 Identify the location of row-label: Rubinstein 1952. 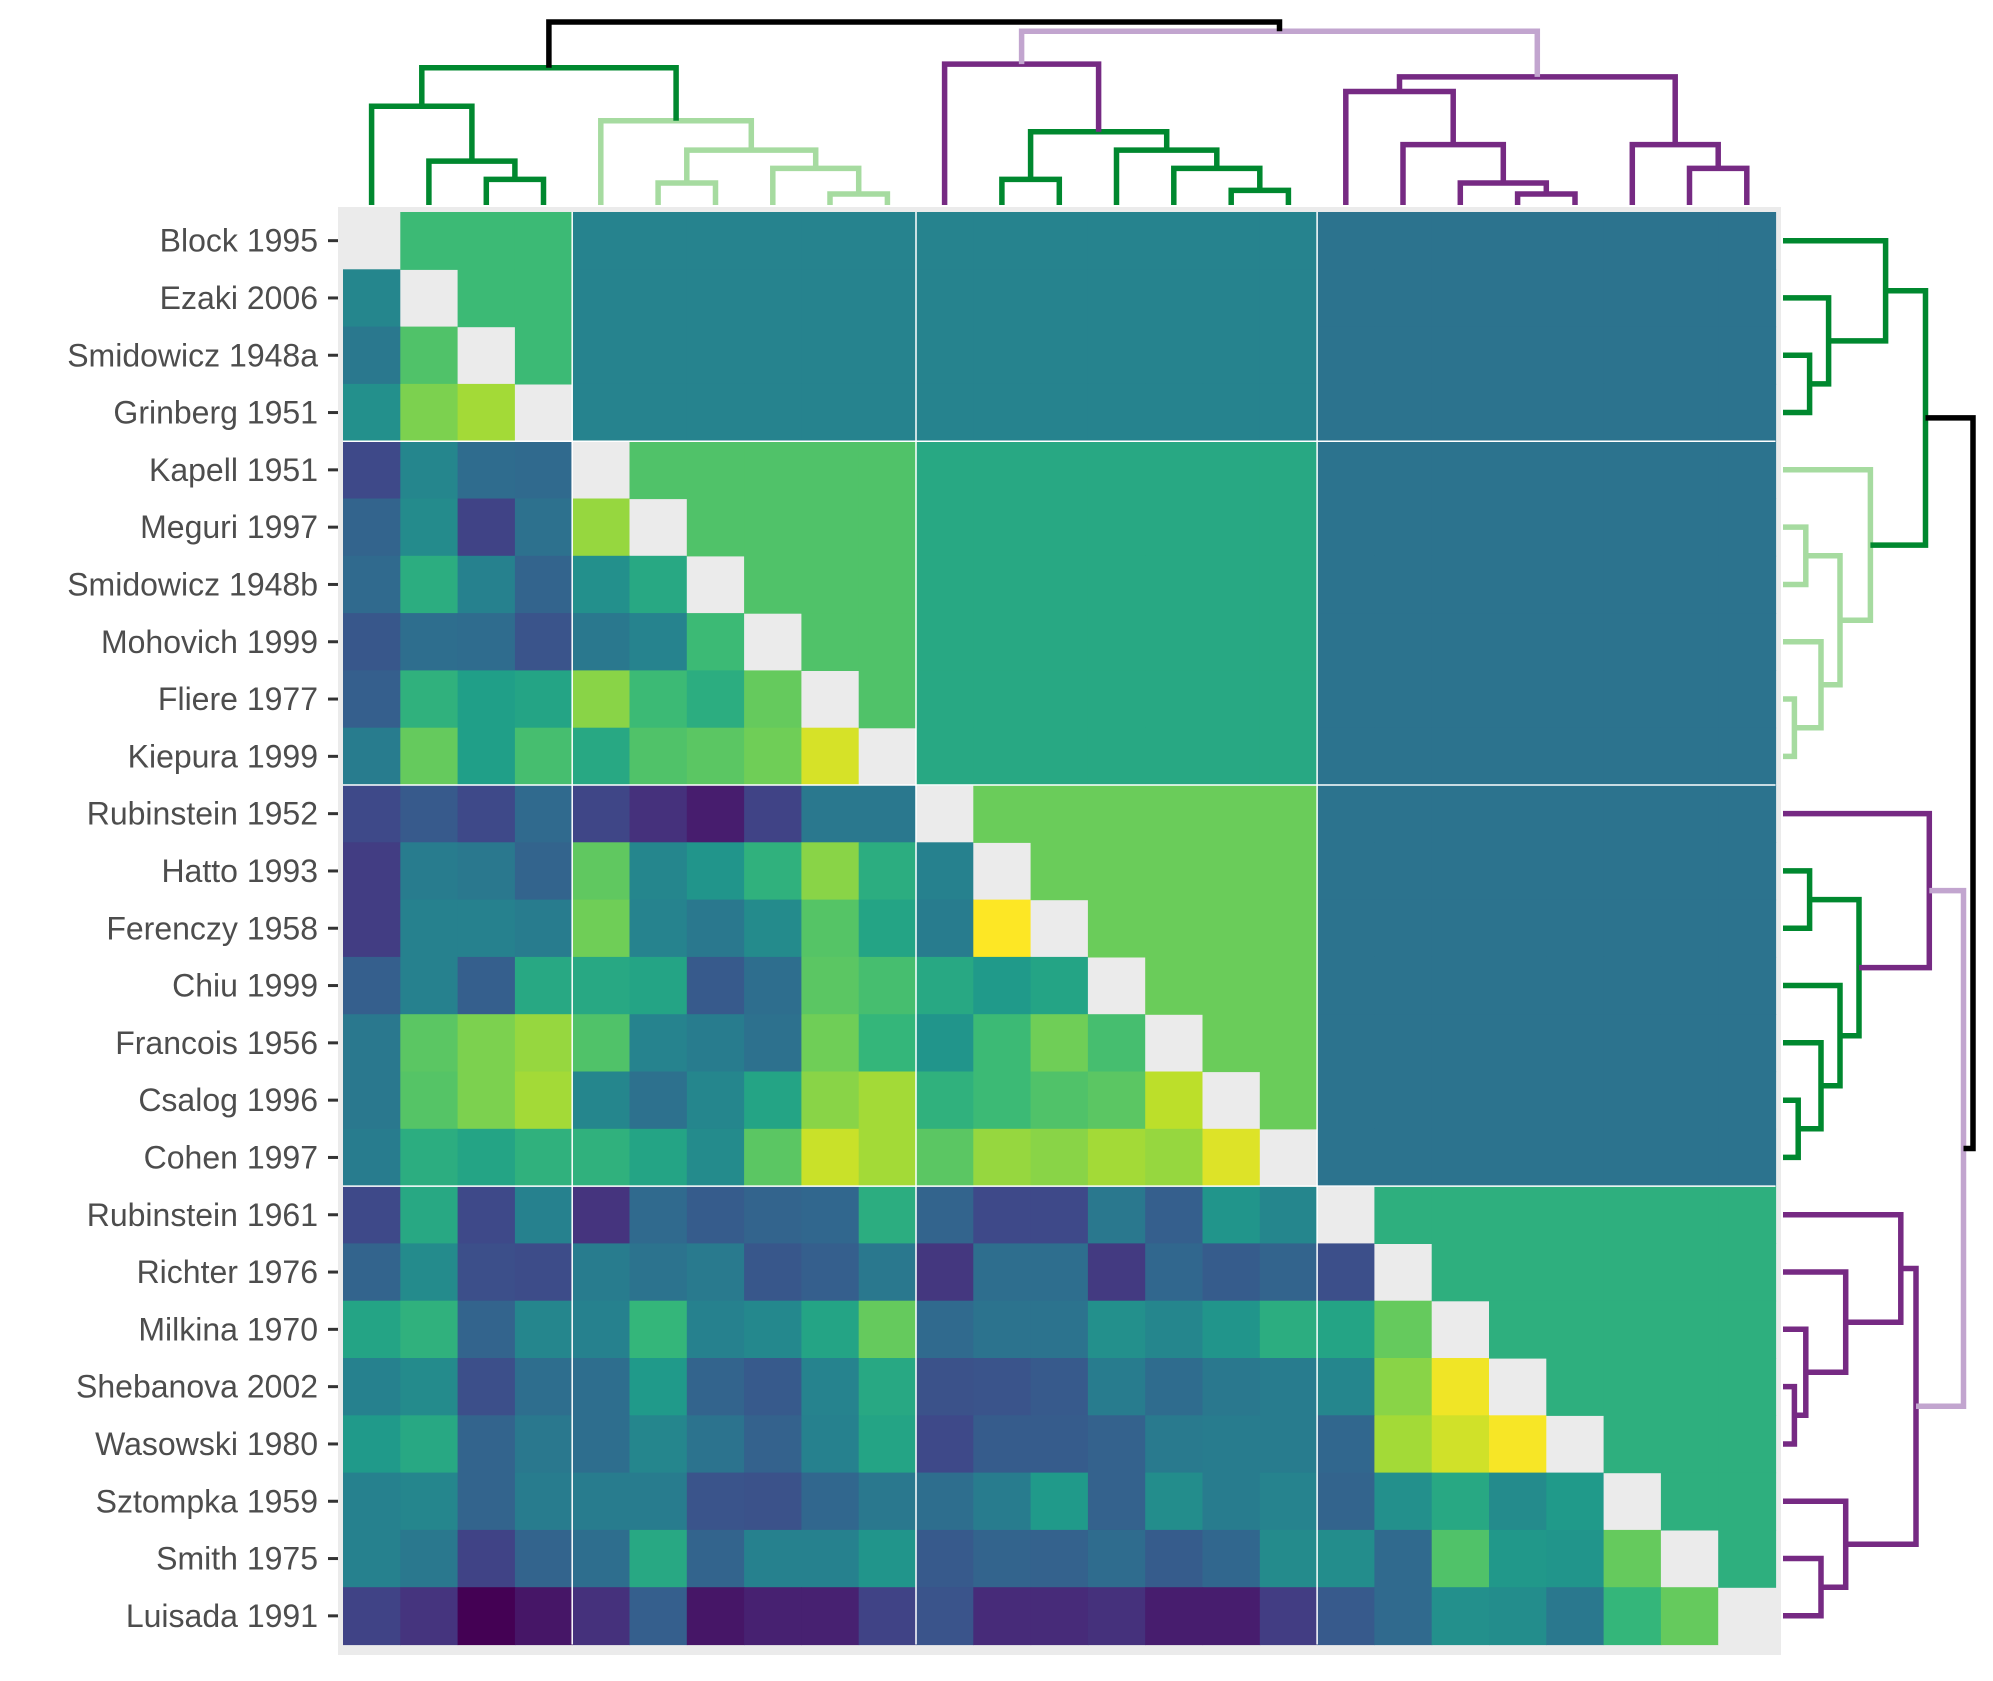
(202, 814).